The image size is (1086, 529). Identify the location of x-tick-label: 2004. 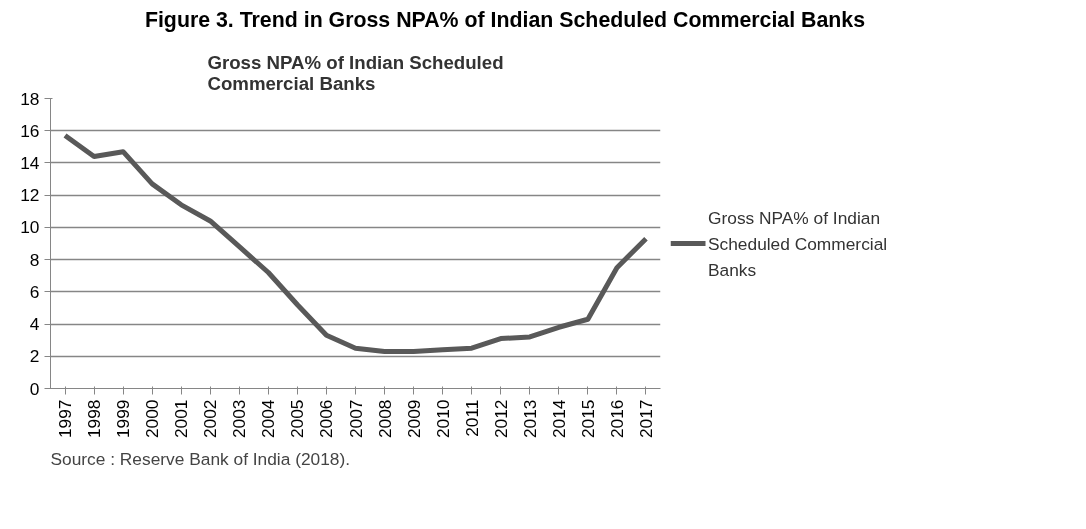
(268, 419).